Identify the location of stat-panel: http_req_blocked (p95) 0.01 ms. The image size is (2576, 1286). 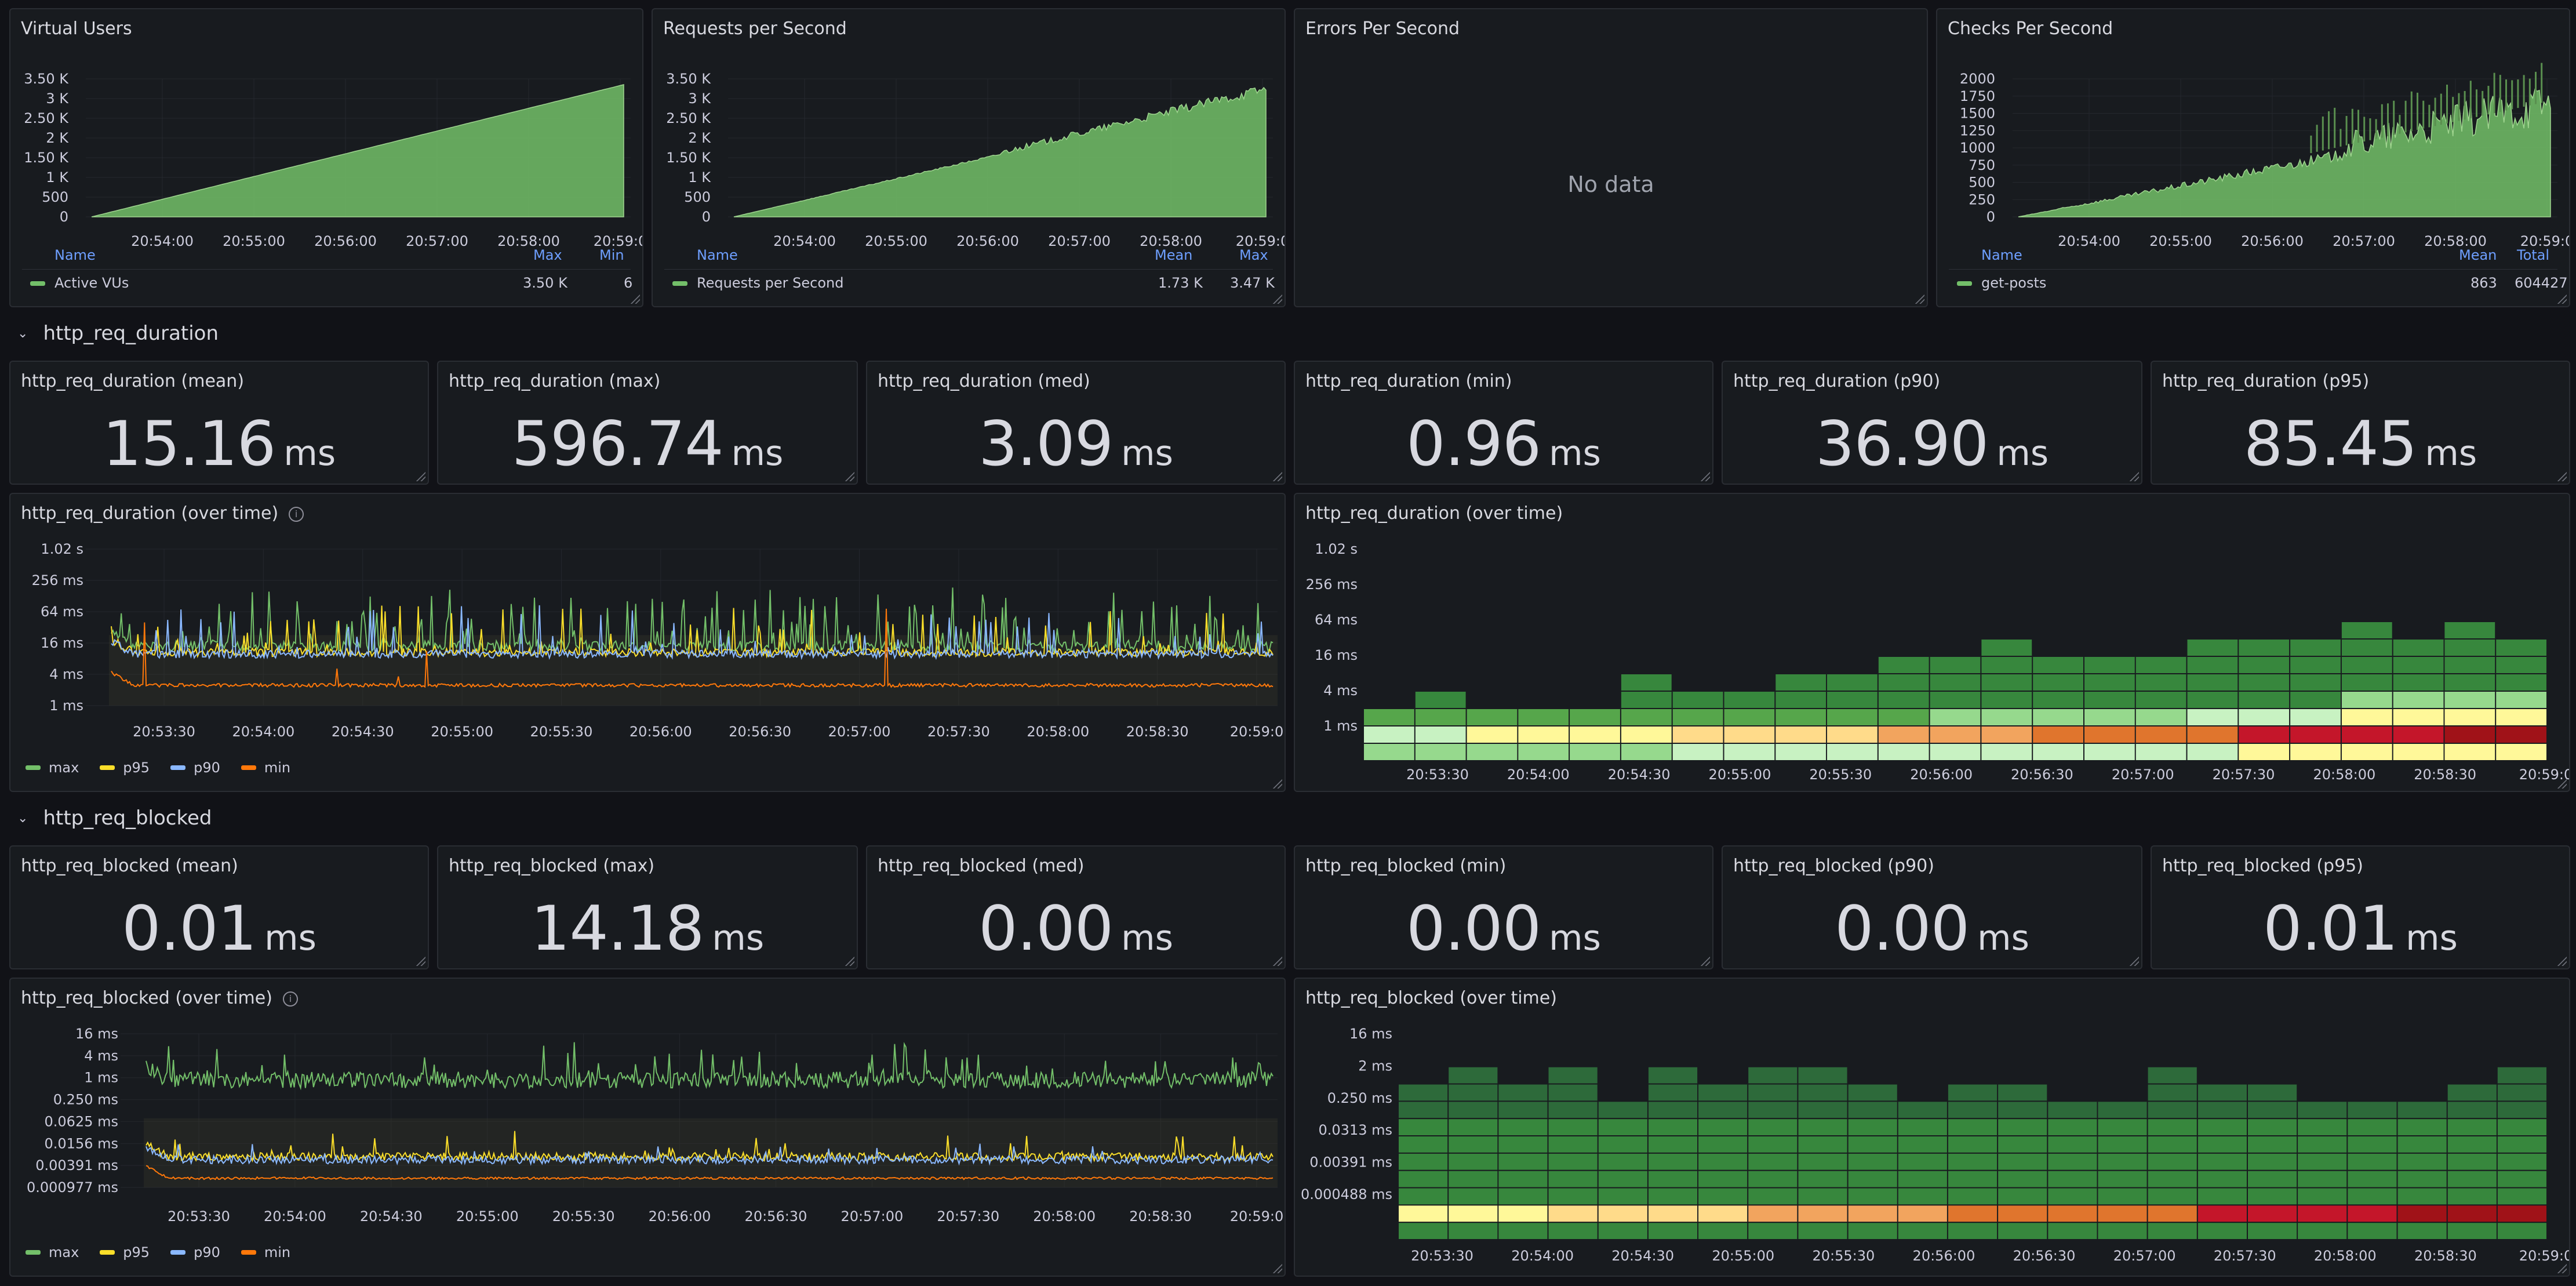
(2360, 907).